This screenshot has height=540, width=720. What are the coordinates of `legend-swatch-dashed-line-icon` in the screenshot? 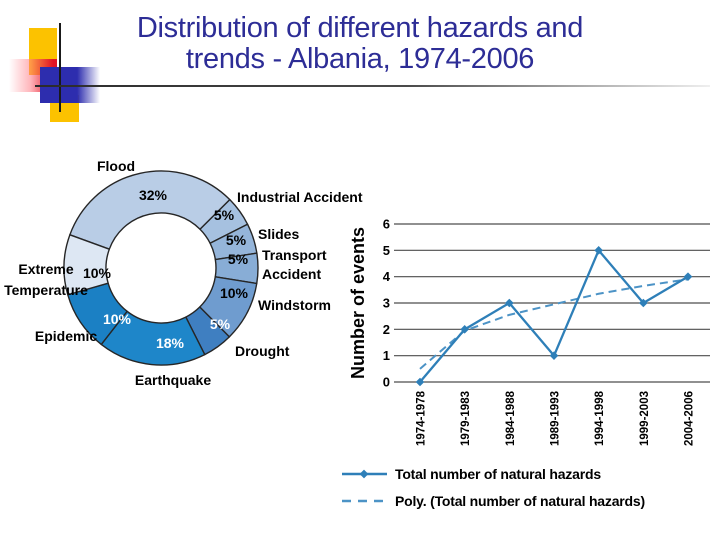 It's located at (364, 500).